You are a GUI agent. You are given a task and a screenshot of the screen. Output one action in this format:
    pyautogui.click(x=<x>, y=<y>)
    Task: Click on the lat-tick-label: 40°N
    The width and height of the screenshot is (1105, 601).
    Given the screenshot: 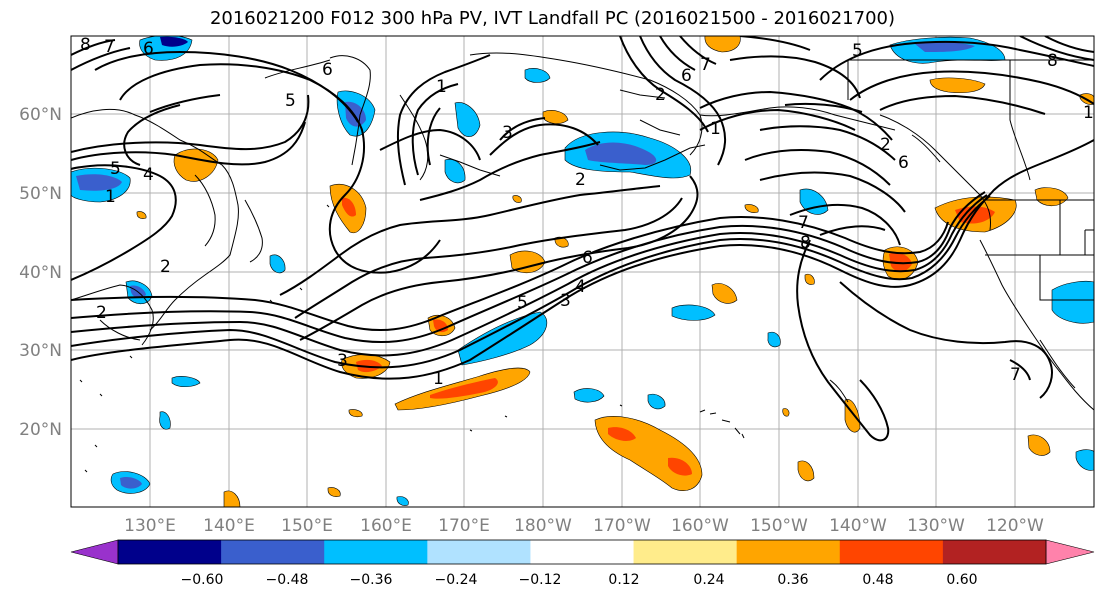 What is the action you would take?
    pyautogui.click(x=40, y=273)
    